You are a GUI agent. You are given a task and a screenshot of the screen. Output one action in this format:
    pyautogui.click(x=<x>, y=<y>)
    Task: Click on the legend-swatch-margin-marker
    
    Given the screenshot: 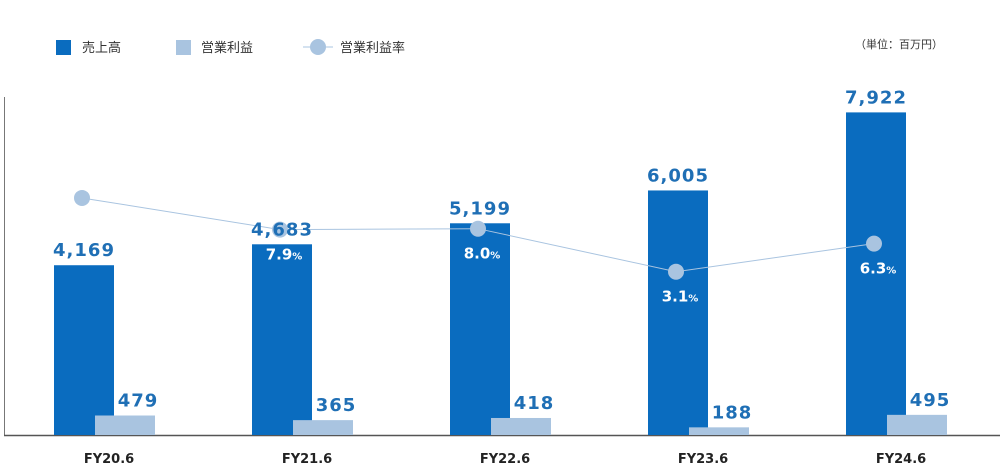 What is the action you would take?
    pyautogui.click(x=318, y=47)
    